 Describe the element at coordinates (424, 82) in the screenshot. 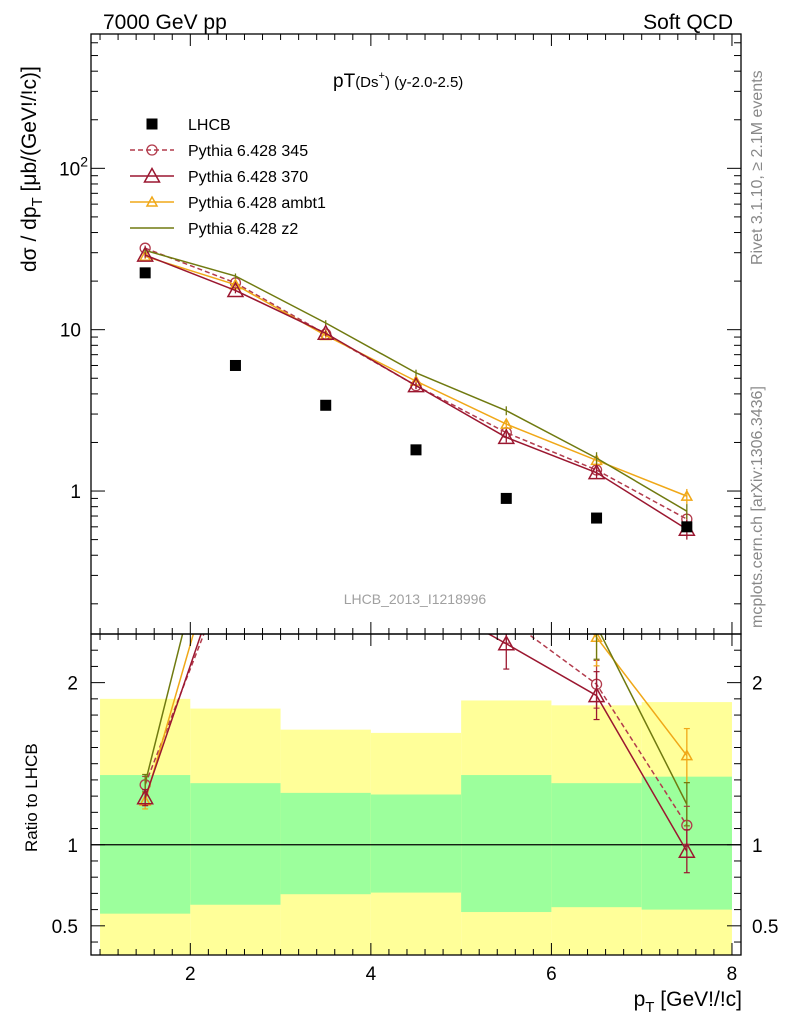

I see `plot-title-tail: ) (y-2.0-2.5)` at that location.